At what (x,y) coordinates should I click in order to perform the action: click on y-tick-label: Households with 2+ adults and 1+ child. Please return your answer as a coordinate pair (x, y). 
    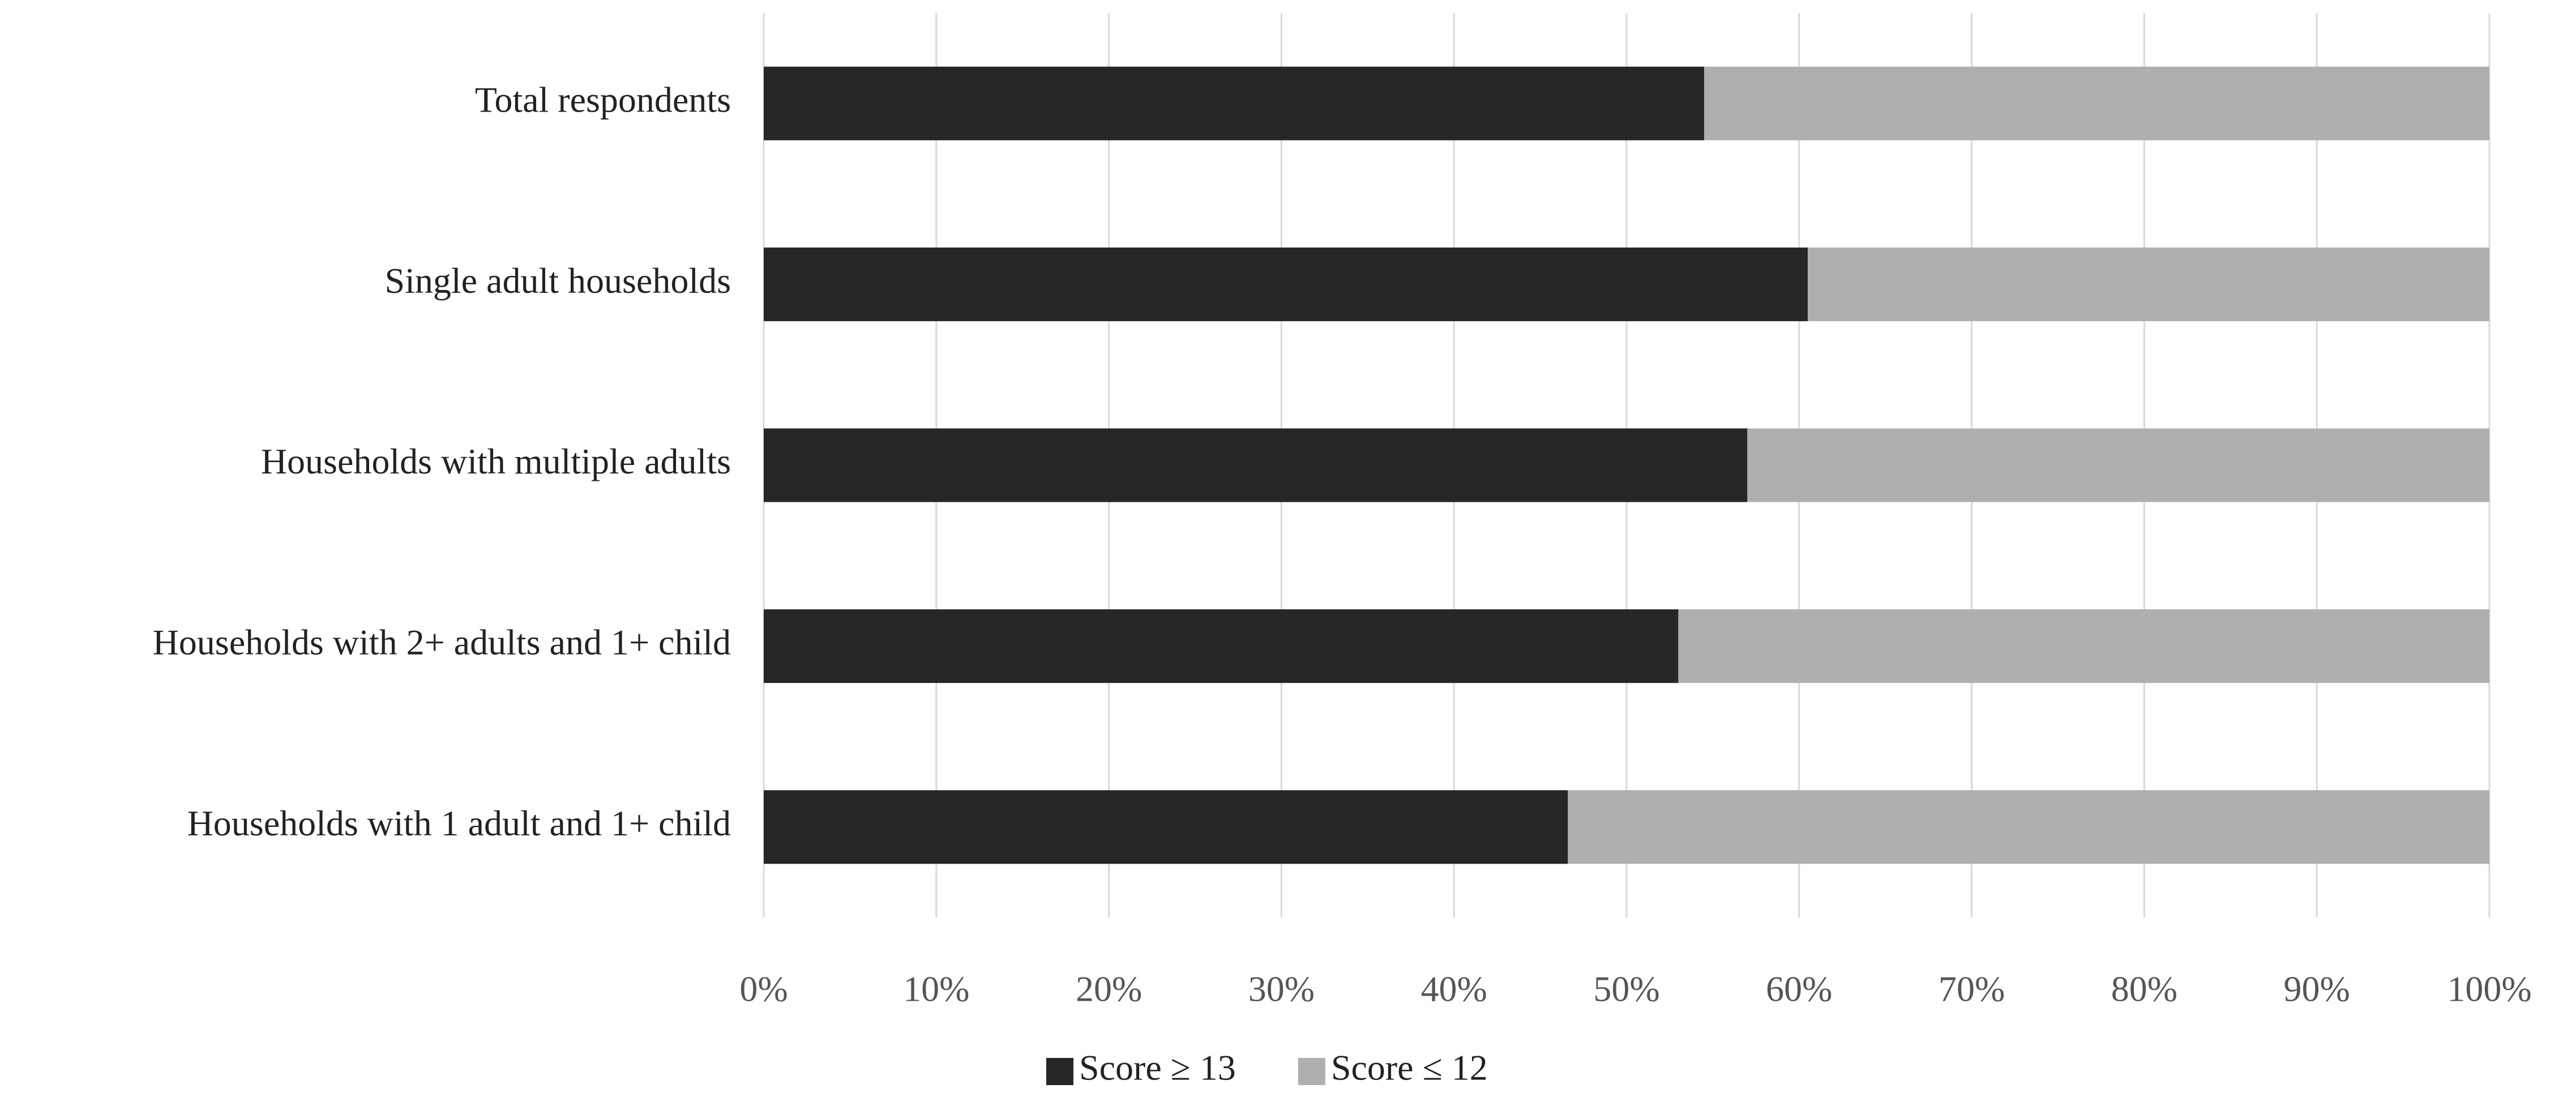
    Looking at the image, I should click on (442, 642).